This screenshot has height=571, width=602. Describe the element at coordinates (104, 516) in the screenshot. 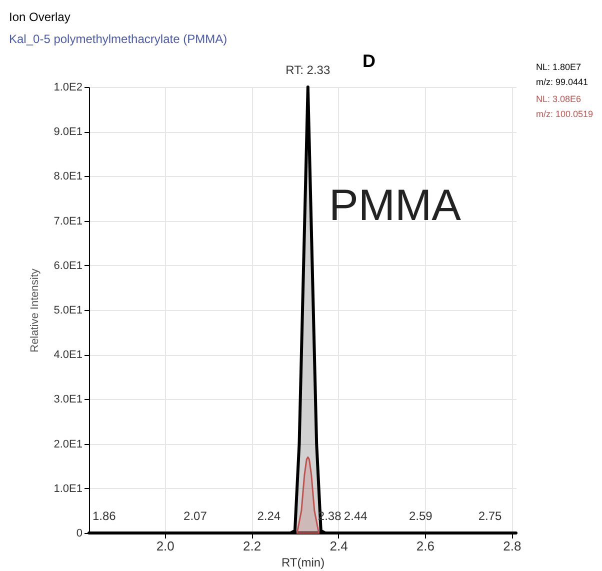

I see `annotation: 1.86` at that location.